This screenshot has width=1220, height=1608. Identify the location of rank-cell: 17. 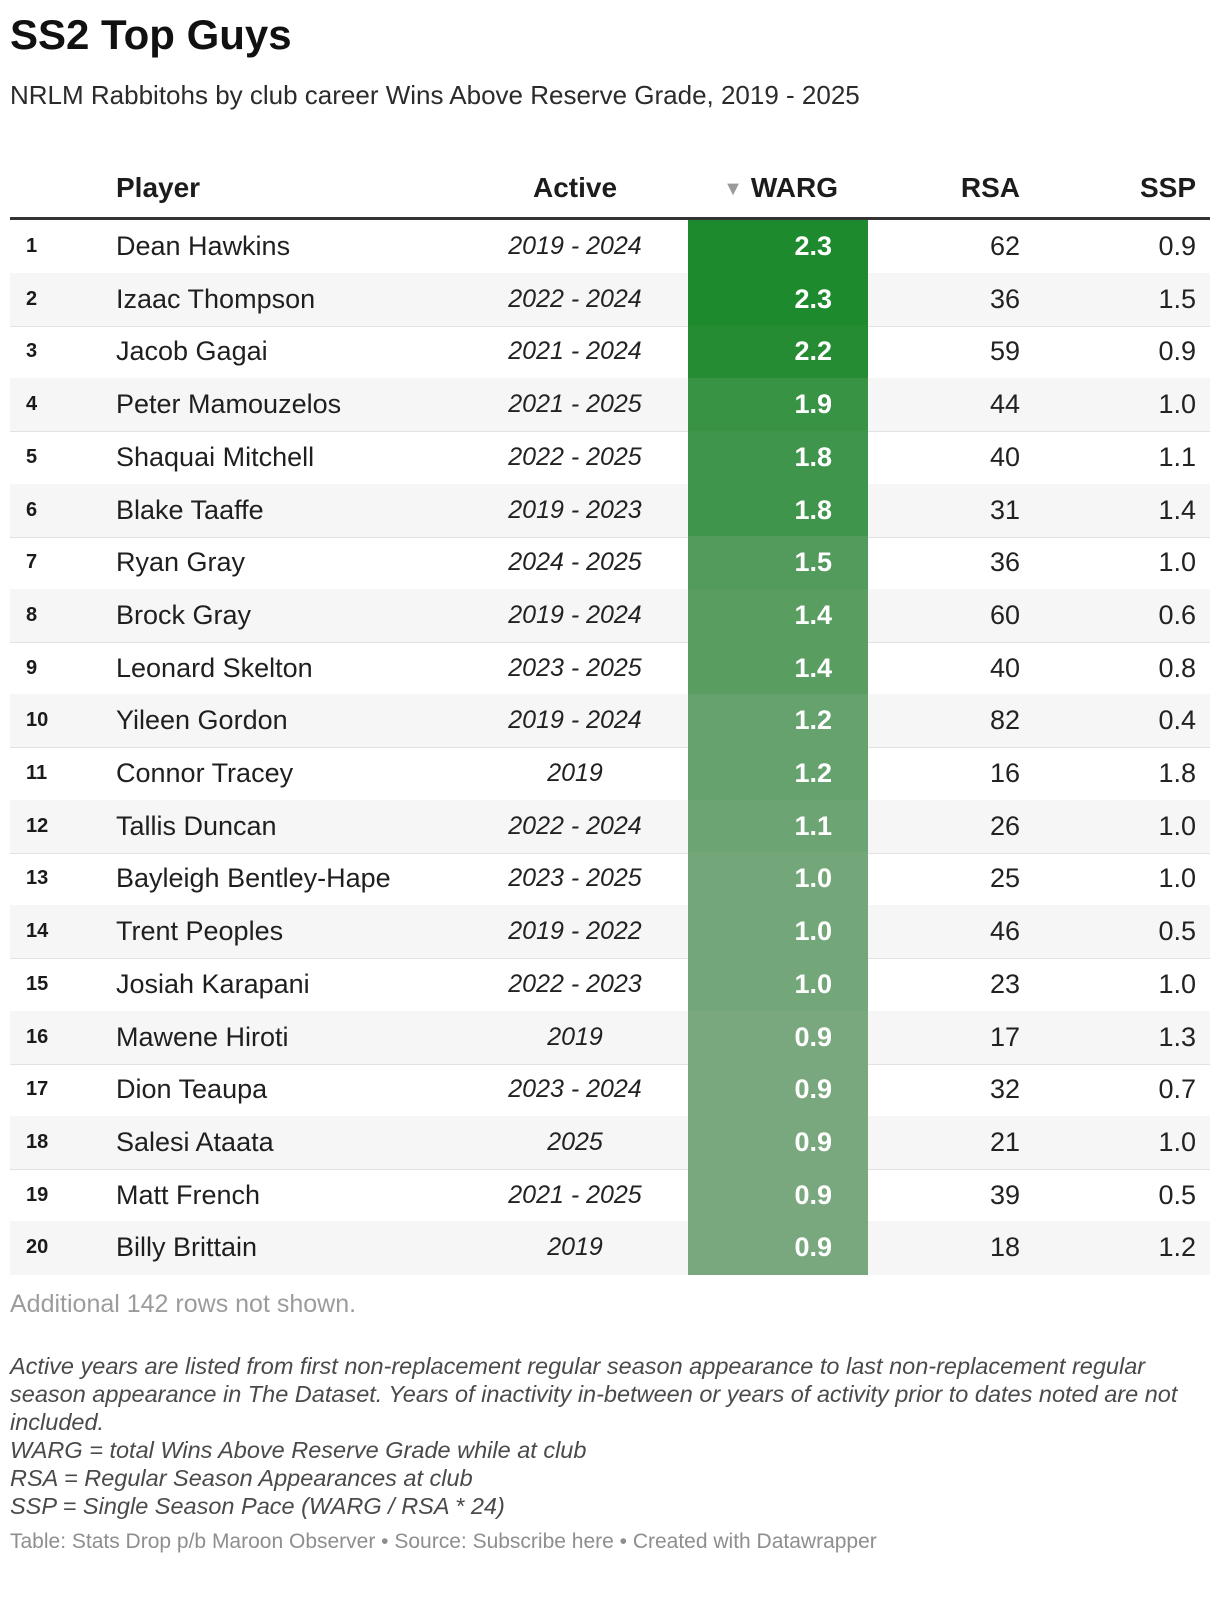
(37, 1089).